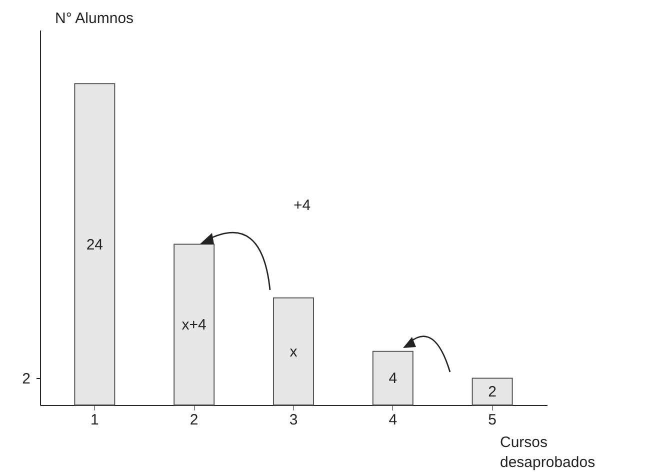  Describe the element at coordinates (492, 420) in the screenshot. I see `x-tick-label: 5` at that location.